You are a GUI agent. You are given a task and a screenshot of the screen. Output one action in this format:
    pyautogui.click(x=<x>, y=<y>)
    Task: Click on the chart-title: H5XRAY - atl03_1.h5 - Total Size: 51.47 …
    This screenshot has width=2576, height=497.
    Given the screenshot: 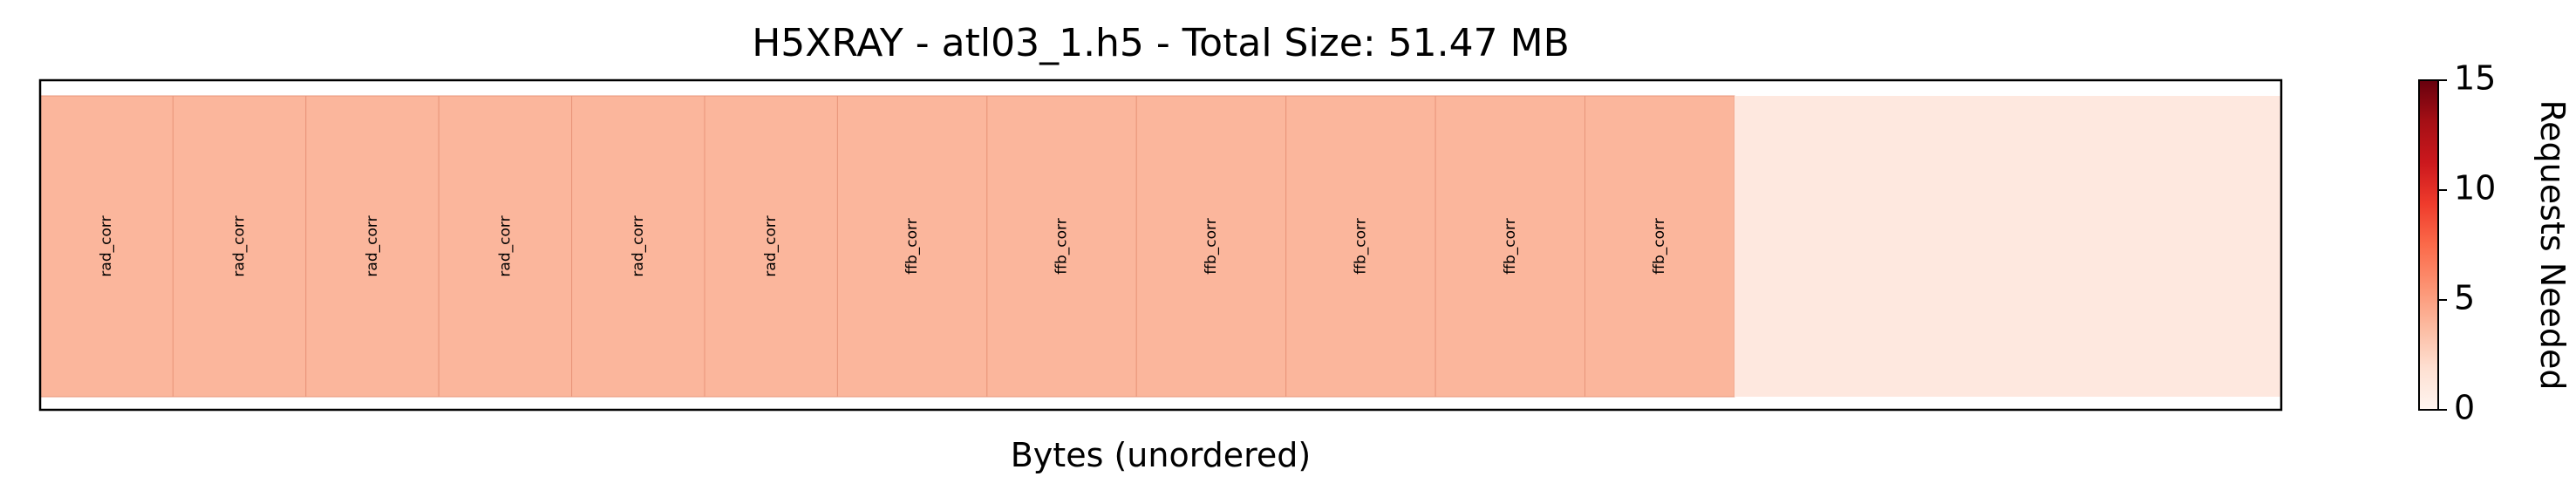 What is the action you would take?
    pyautogui.click(x=1161, y=43)
    